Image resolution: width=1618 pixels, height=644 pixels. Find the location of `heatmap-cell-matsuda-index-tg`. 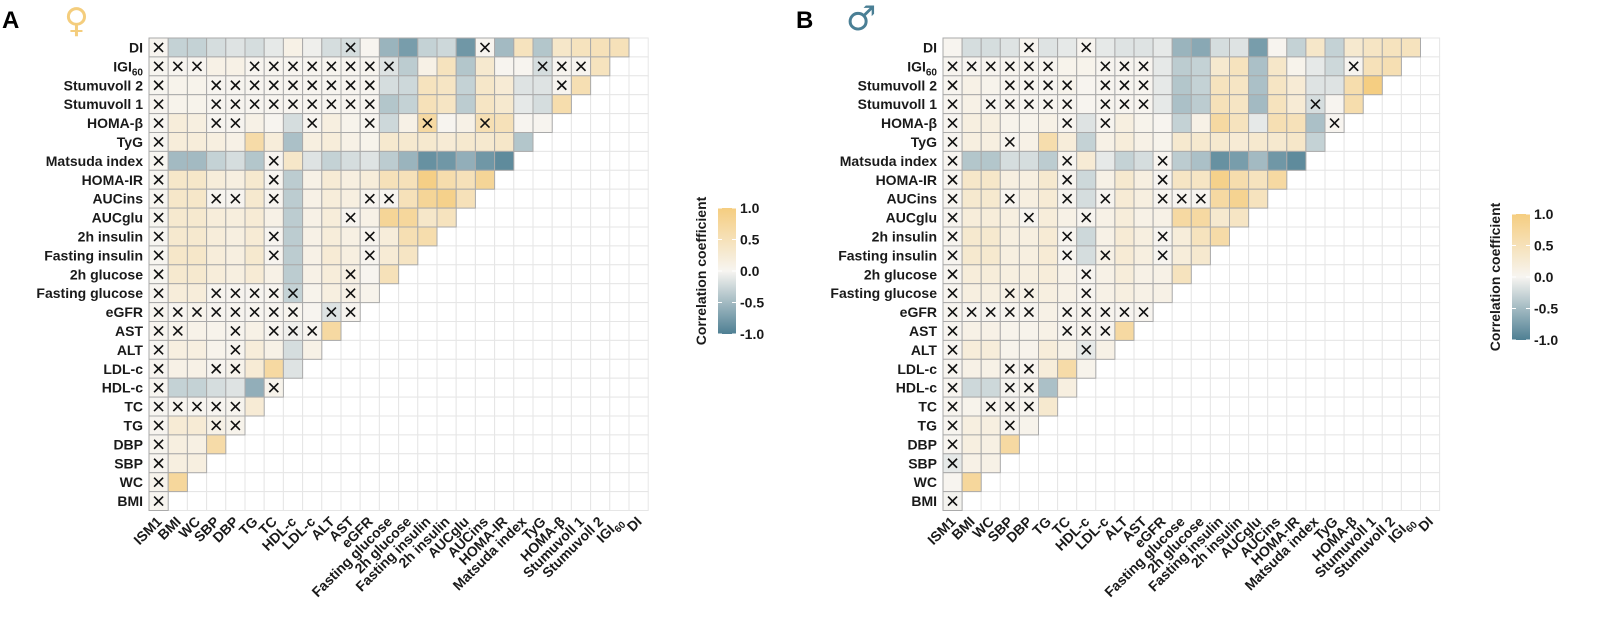

heatmap-cell-matsuda-index-tg is located at coordinates (254, 160).